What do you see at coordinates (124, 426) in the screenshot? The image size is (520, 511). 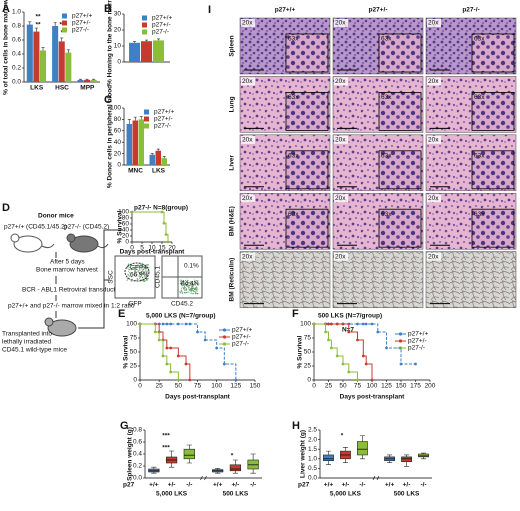 I see `panel-letter: G` at bounding box center [124, 426].